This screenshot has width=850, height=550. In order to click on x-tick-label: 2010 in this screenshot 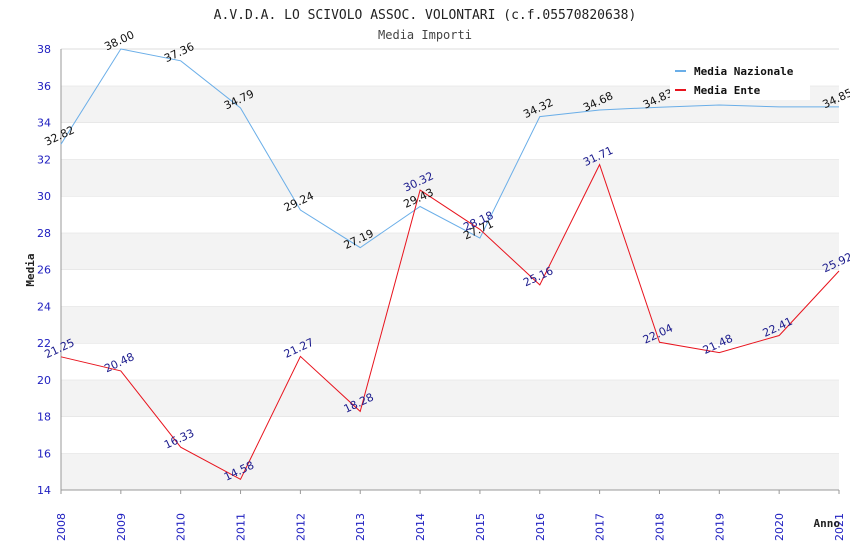, I will do `click(181, 527)`.